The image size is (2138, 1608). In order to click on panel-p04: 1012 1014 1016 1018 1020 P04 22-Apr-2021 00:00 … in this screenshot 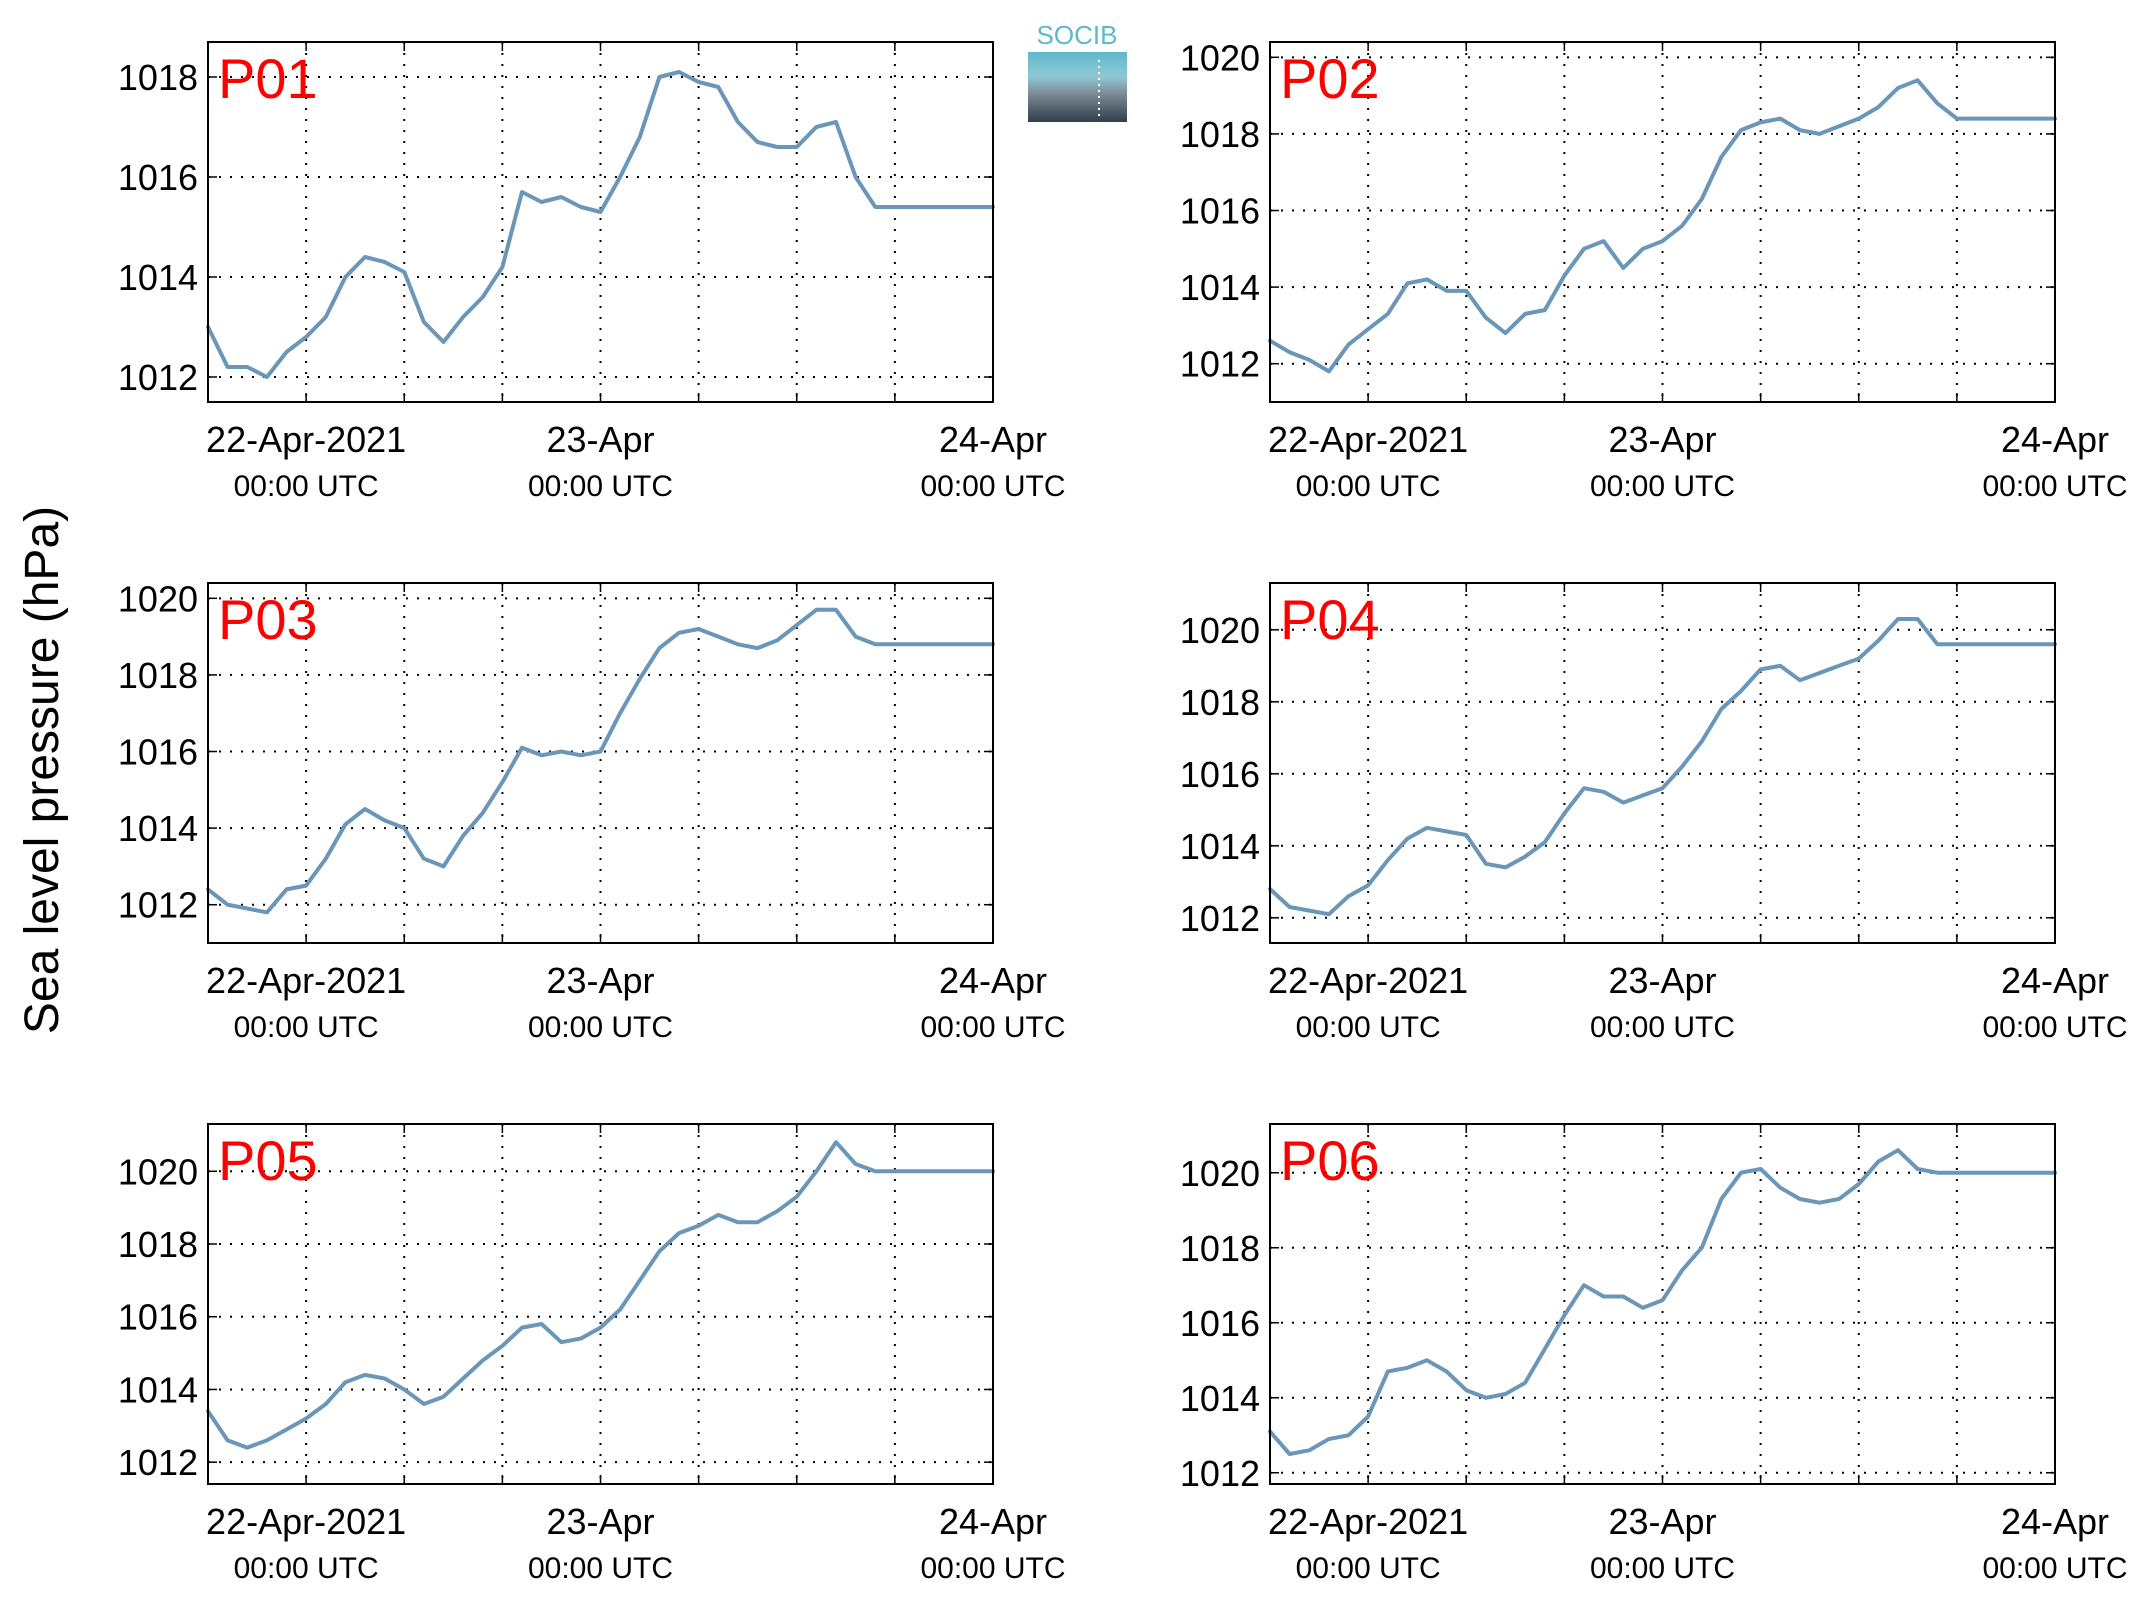, I will do `click(1654, 813)`.